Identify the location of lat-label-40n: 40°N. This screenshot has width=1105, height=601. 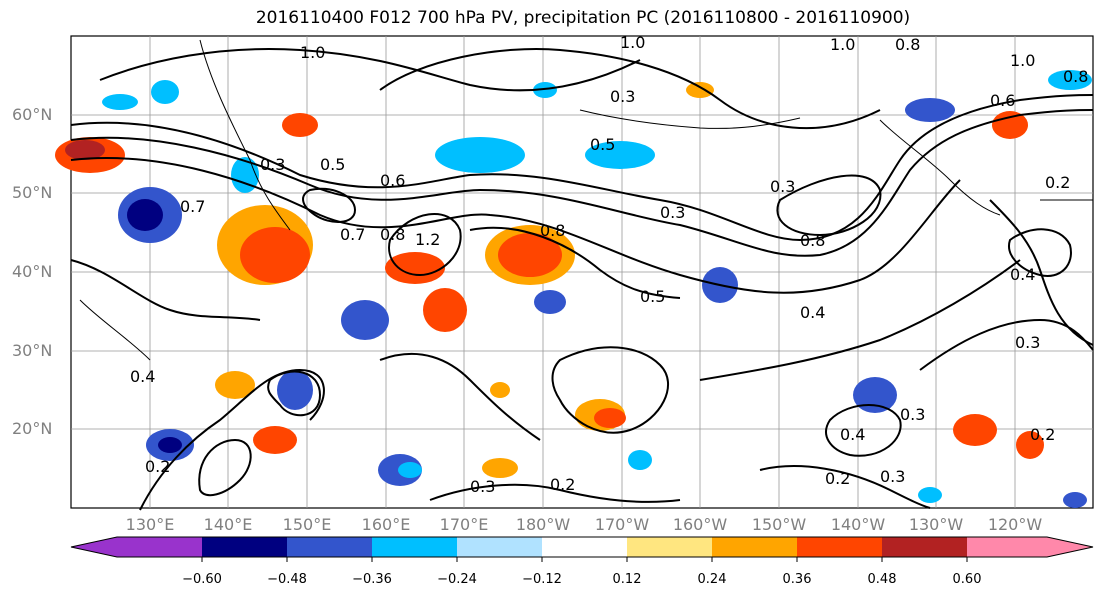
(32, 271).